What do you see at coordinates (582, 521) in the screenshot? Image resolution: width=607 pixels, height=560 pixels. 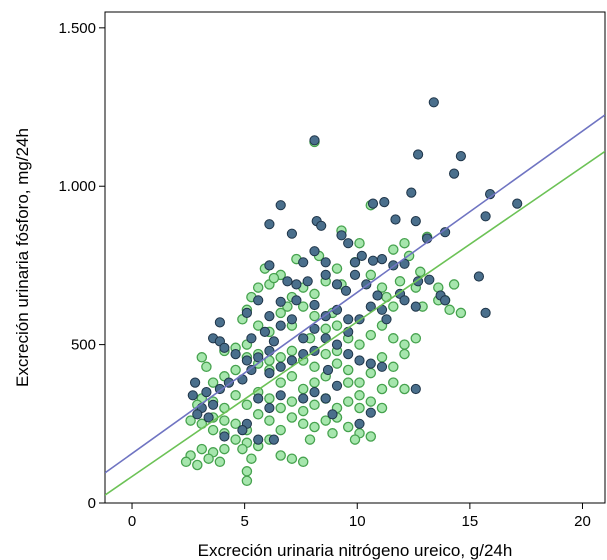 I see `x-tick-label: 20` at bounding box center [582, 521].